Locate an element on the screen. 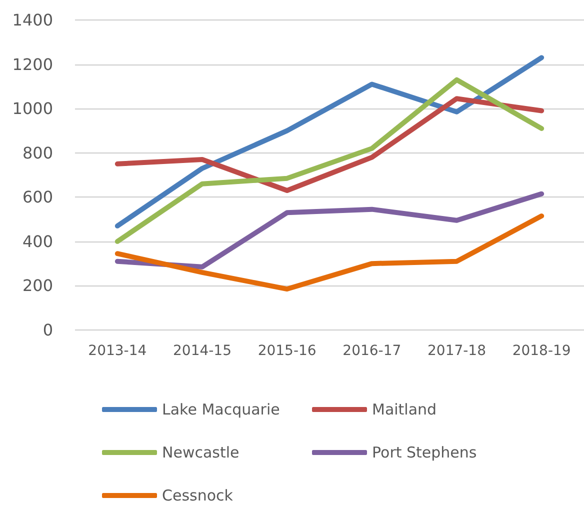  y-tick-label: 400 is located at coordinates (37, 241).